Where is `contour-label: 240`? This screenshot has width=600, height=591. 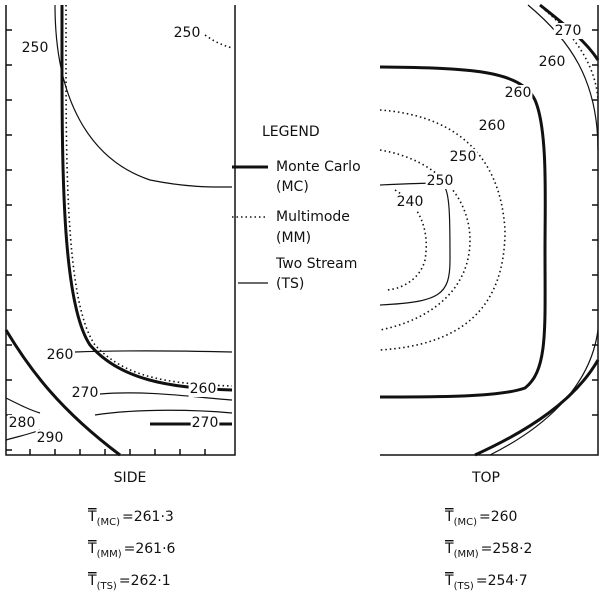 contour-label: 240 is located at coordinates (410, 202).